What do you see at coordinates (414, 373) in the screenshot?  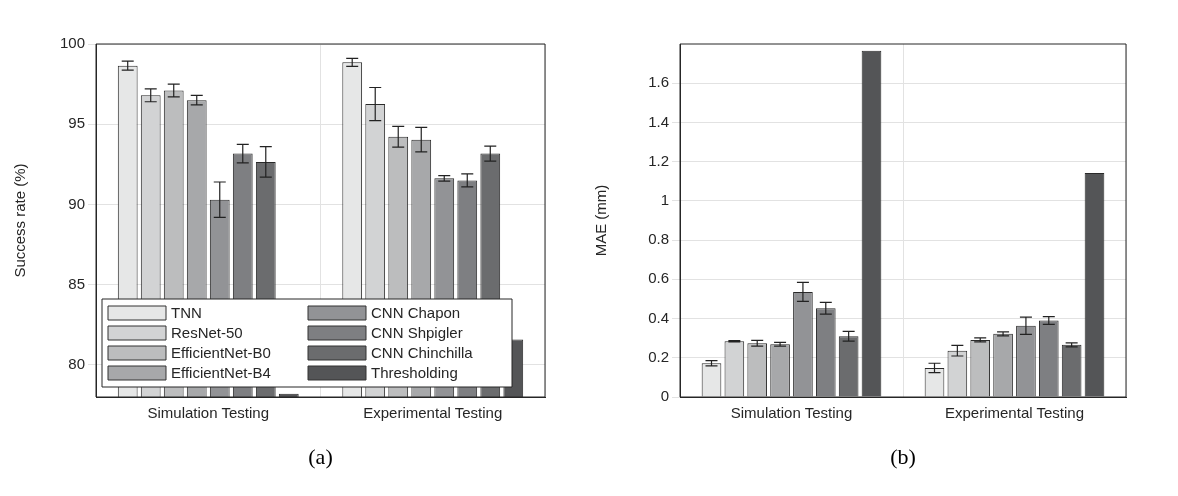 I see `legend-label: Thresholding` at bounding box center [414, 373].